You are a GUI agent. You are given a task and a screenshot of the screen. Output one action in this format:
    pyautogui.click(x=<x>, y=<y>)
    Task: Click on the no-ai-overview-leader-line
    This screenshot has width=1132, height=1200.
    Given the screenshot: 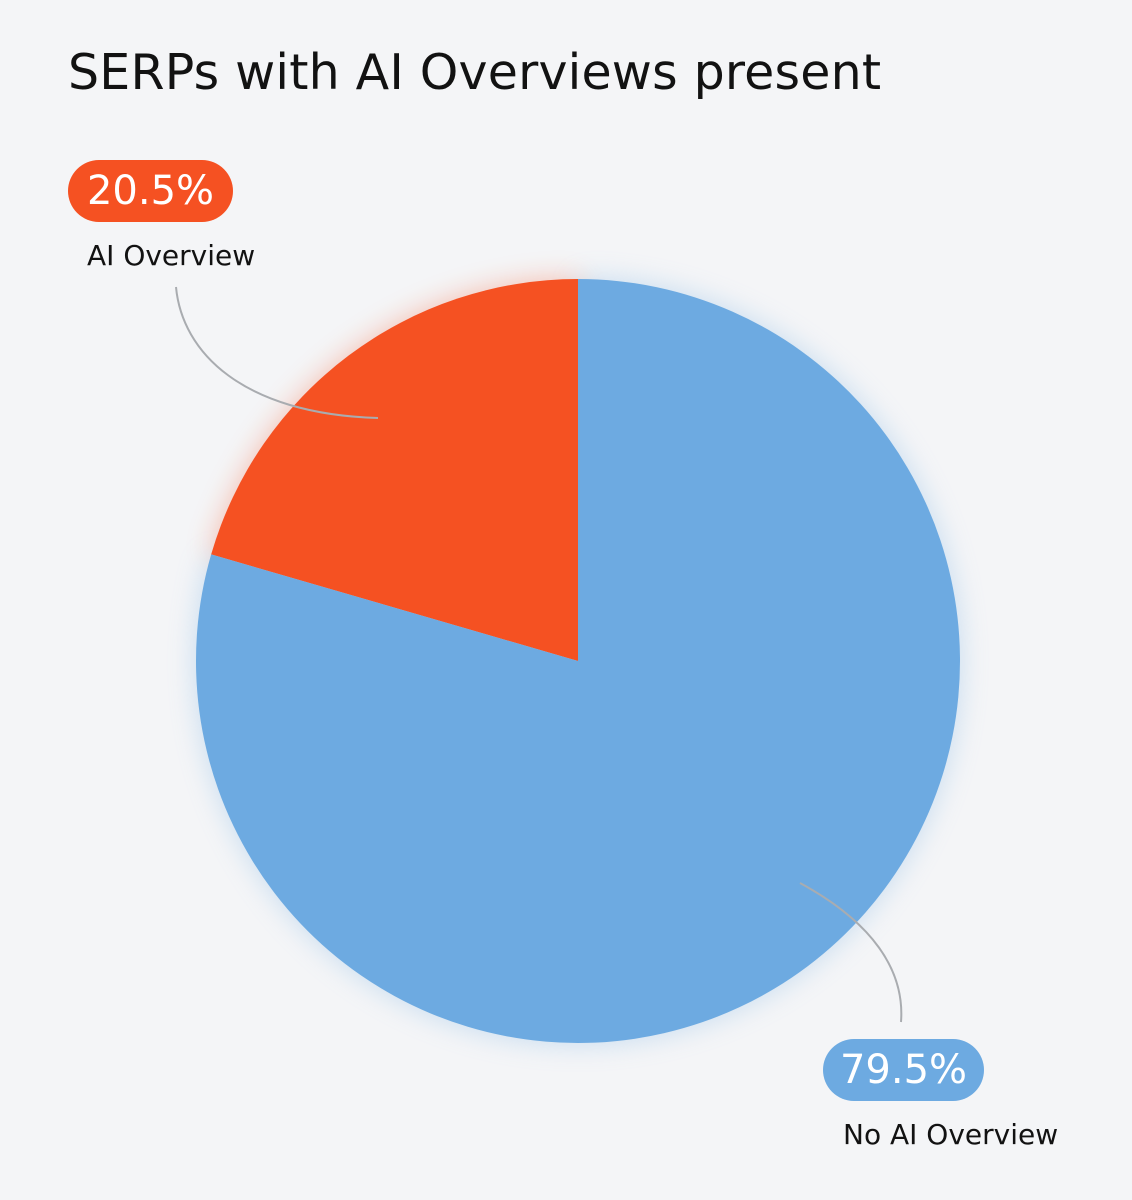 What is the action you would take?
    pyautogui.click(x=851, y=952)
    